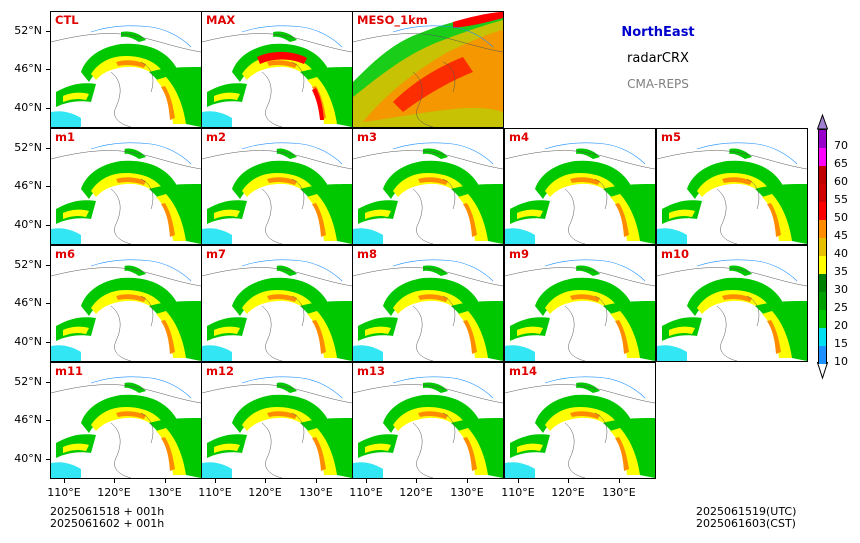 The height and width of the screenshot is (543, 860). I want to click on panel-label: m7, so click(216, 254).